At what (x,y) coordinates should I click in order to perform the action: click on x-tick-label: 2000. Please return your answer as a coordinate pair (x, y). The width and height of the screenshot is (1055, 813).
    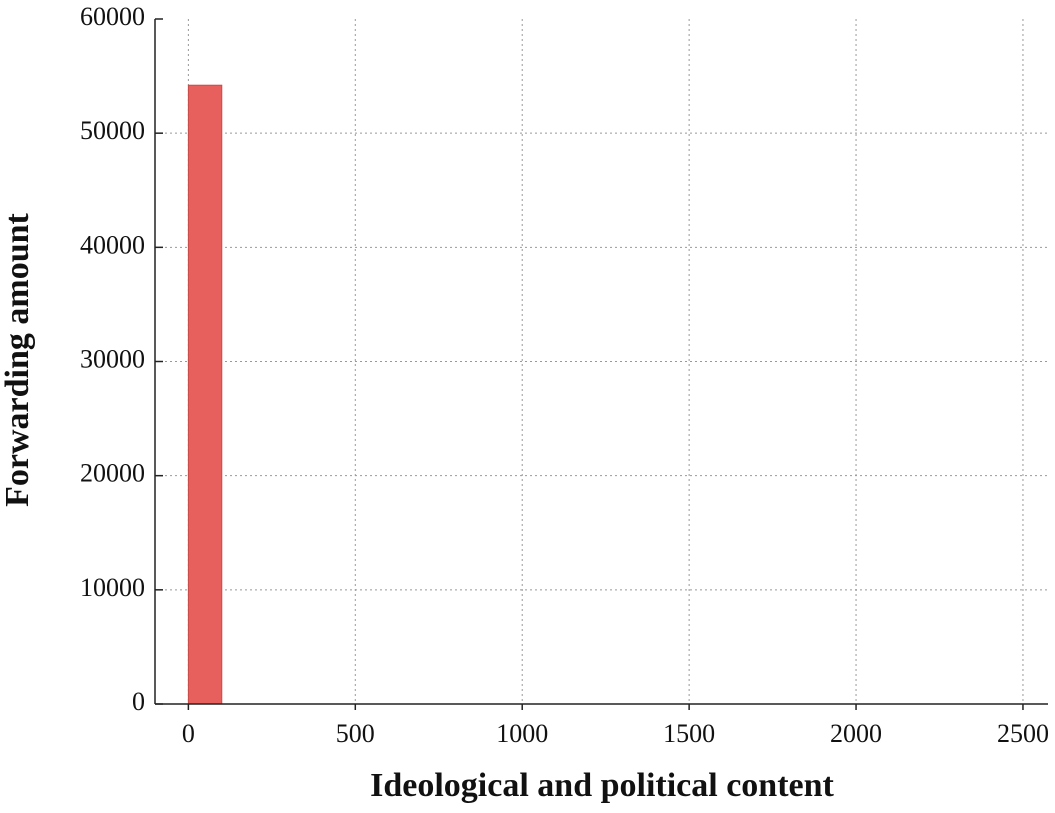
    Looking at the image, I should click on (856, 733).